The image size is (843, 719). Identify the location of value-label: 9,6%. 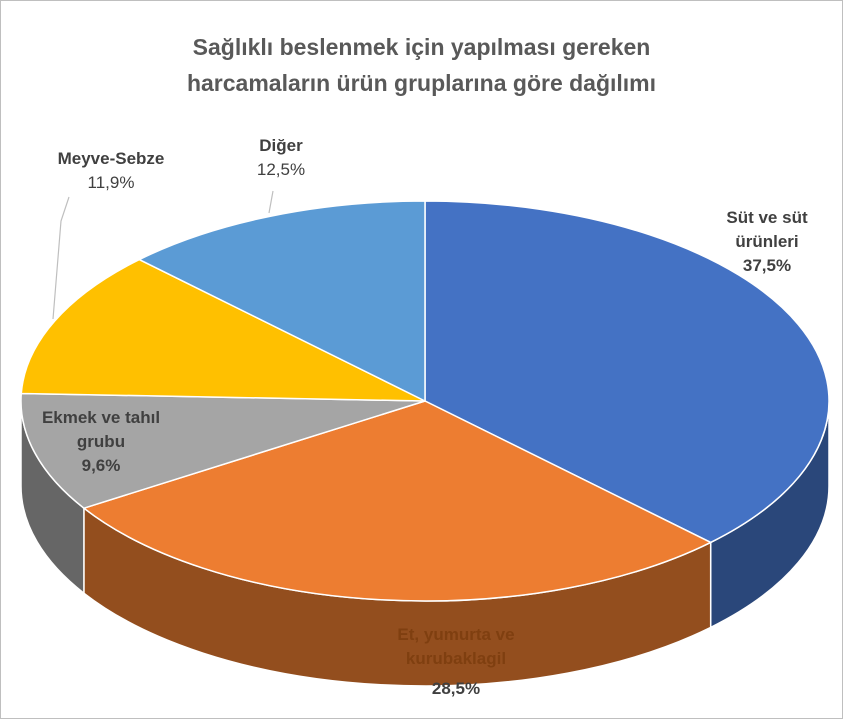
(101, 465).